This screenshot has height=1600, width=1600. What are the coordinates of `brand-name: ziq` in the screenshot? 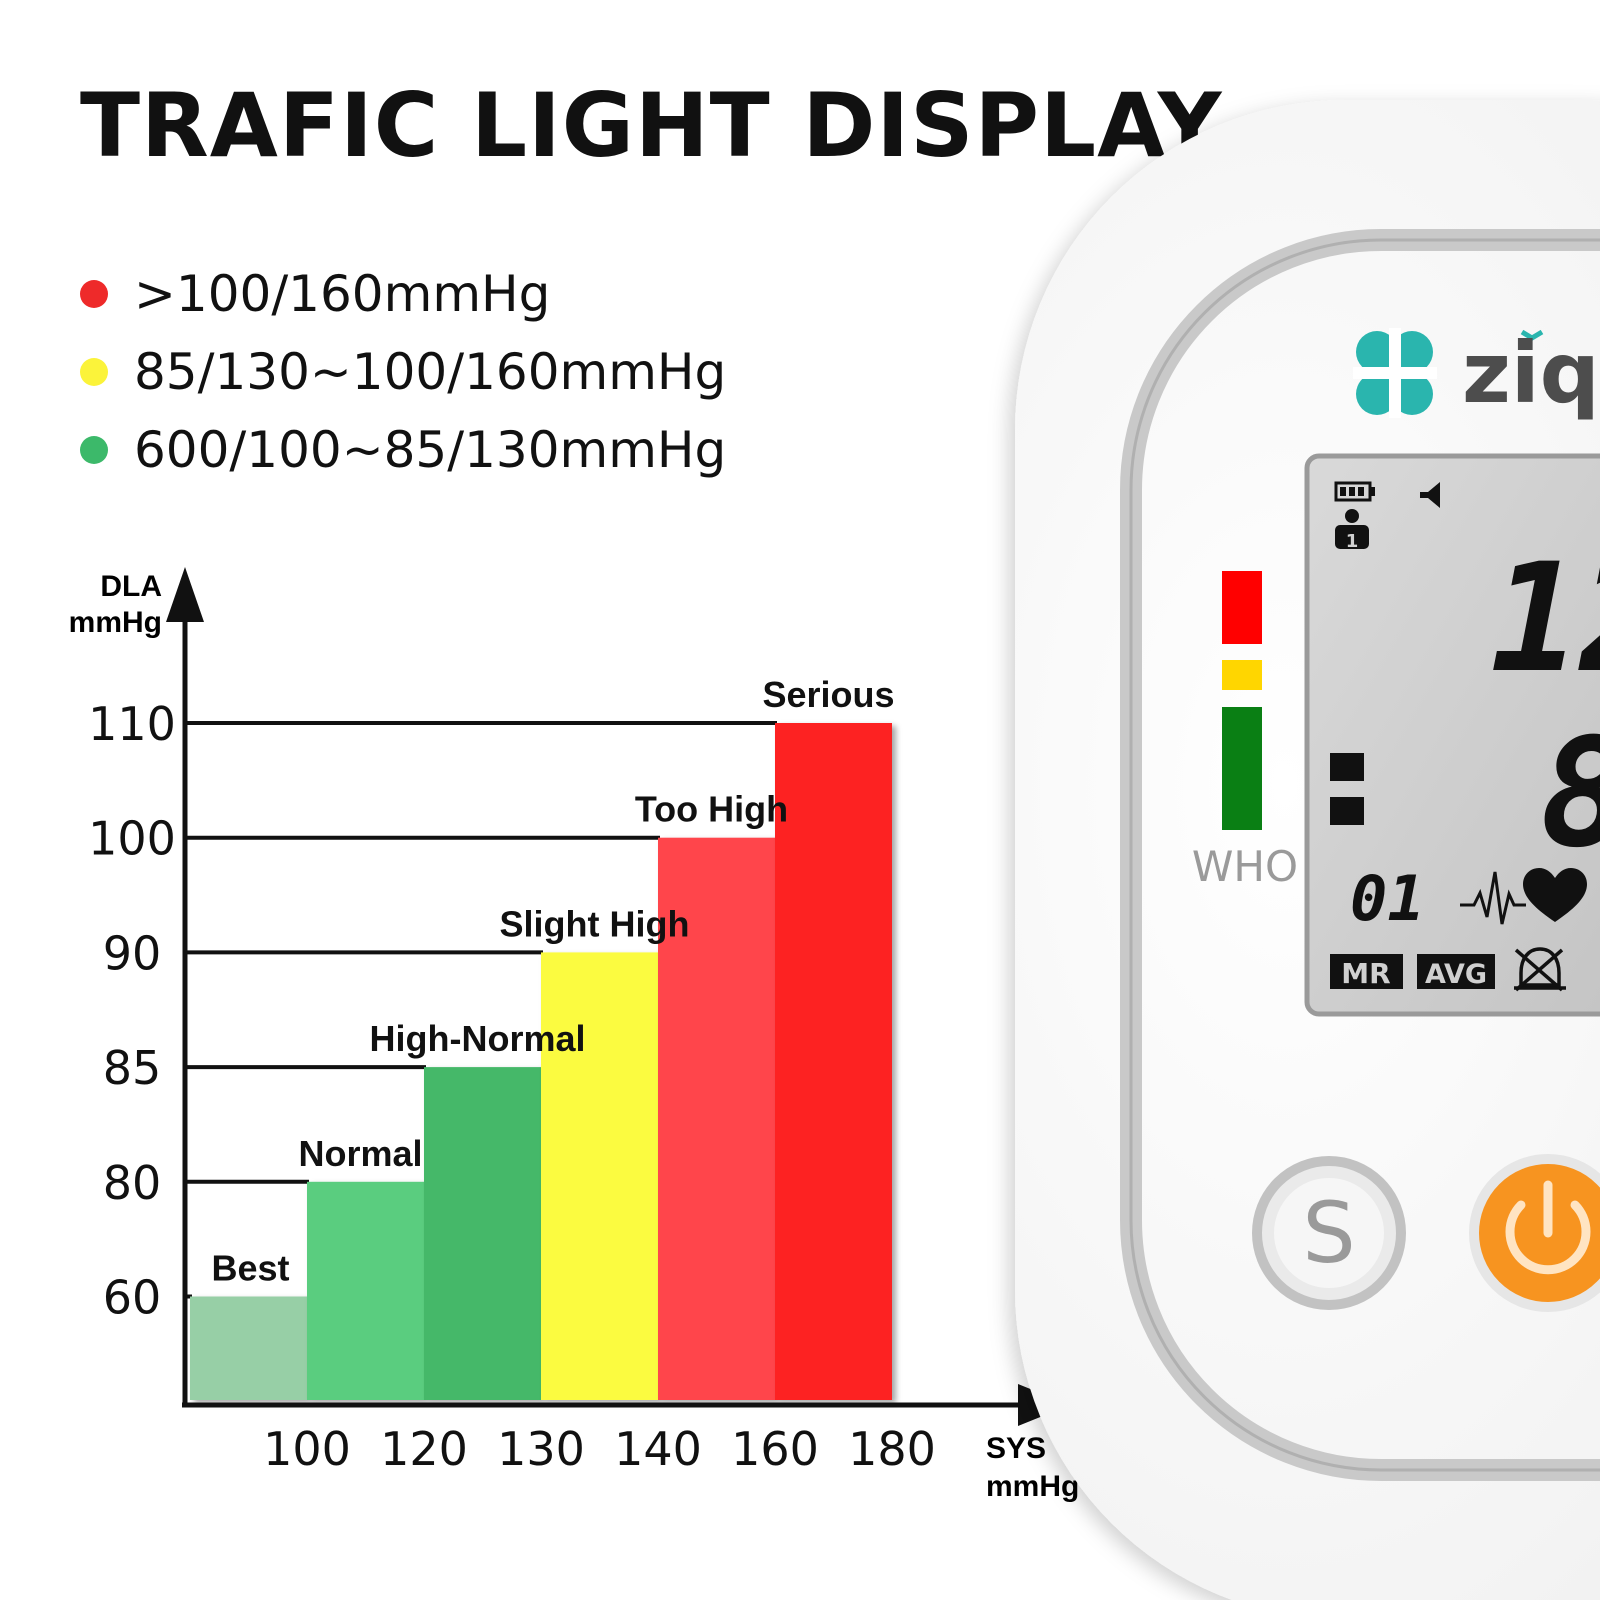 It's located at (1531, 373).